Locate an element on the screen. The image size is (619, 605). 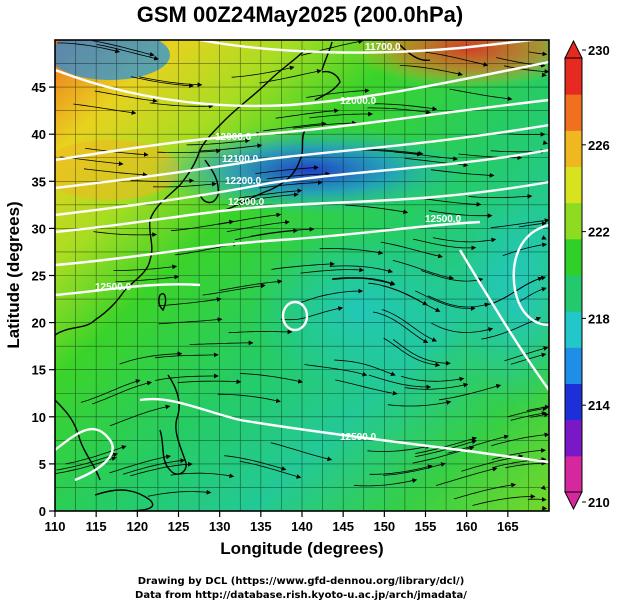
colorbar-ticks: 210 214 218 222 226 230 is located at coordinates (596, 276).